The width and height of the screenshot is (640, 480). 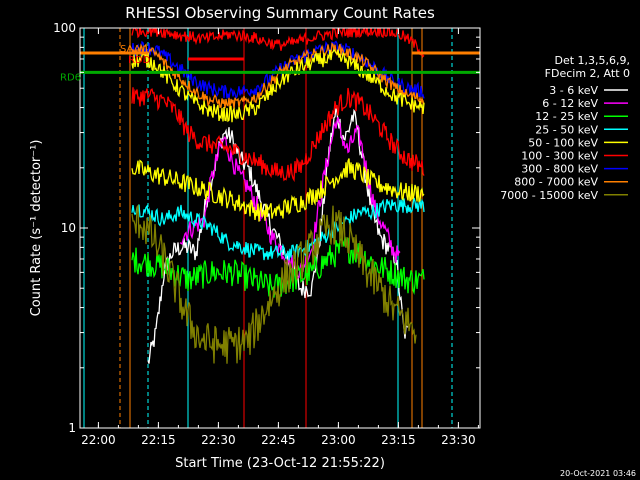 I want to click on flag-label: RDD, so click(x=139, y=60).